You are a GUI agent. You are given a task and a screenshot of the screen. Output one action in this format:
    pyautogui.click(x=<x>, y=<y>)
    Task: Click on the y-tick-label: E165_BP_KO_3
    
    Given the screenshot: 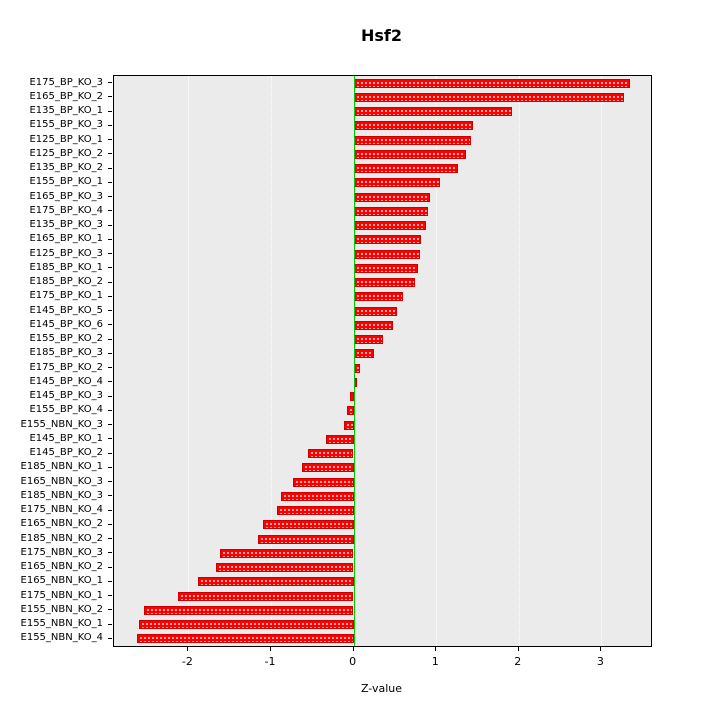 What is the action you would take?
    pyautogui.click(x=66, y=196)
    